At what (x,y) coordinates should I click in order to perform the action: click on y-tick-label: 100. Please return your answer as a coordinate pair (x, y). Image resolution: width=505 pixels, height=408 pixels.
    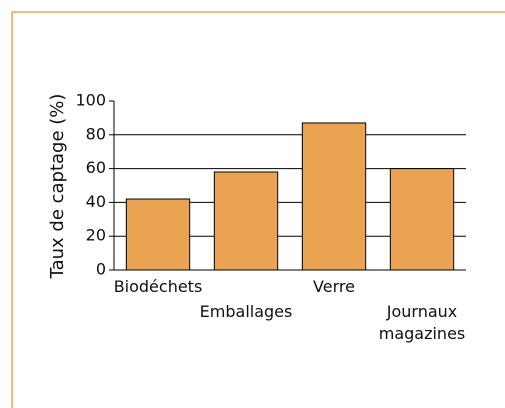
    Looking at the image, I should click on (90, 100).